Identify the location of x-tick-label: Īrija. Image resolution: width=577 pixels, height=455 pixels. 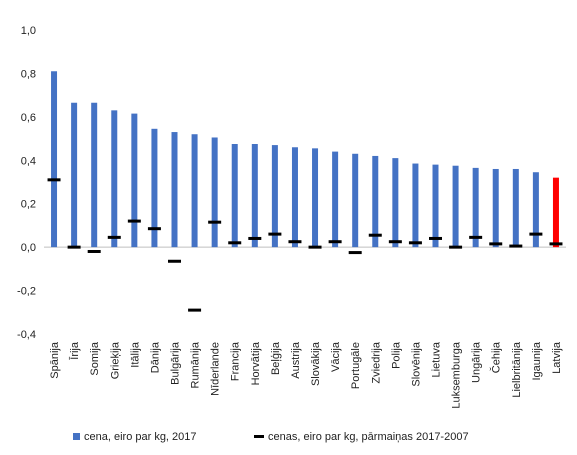
(75, 350).